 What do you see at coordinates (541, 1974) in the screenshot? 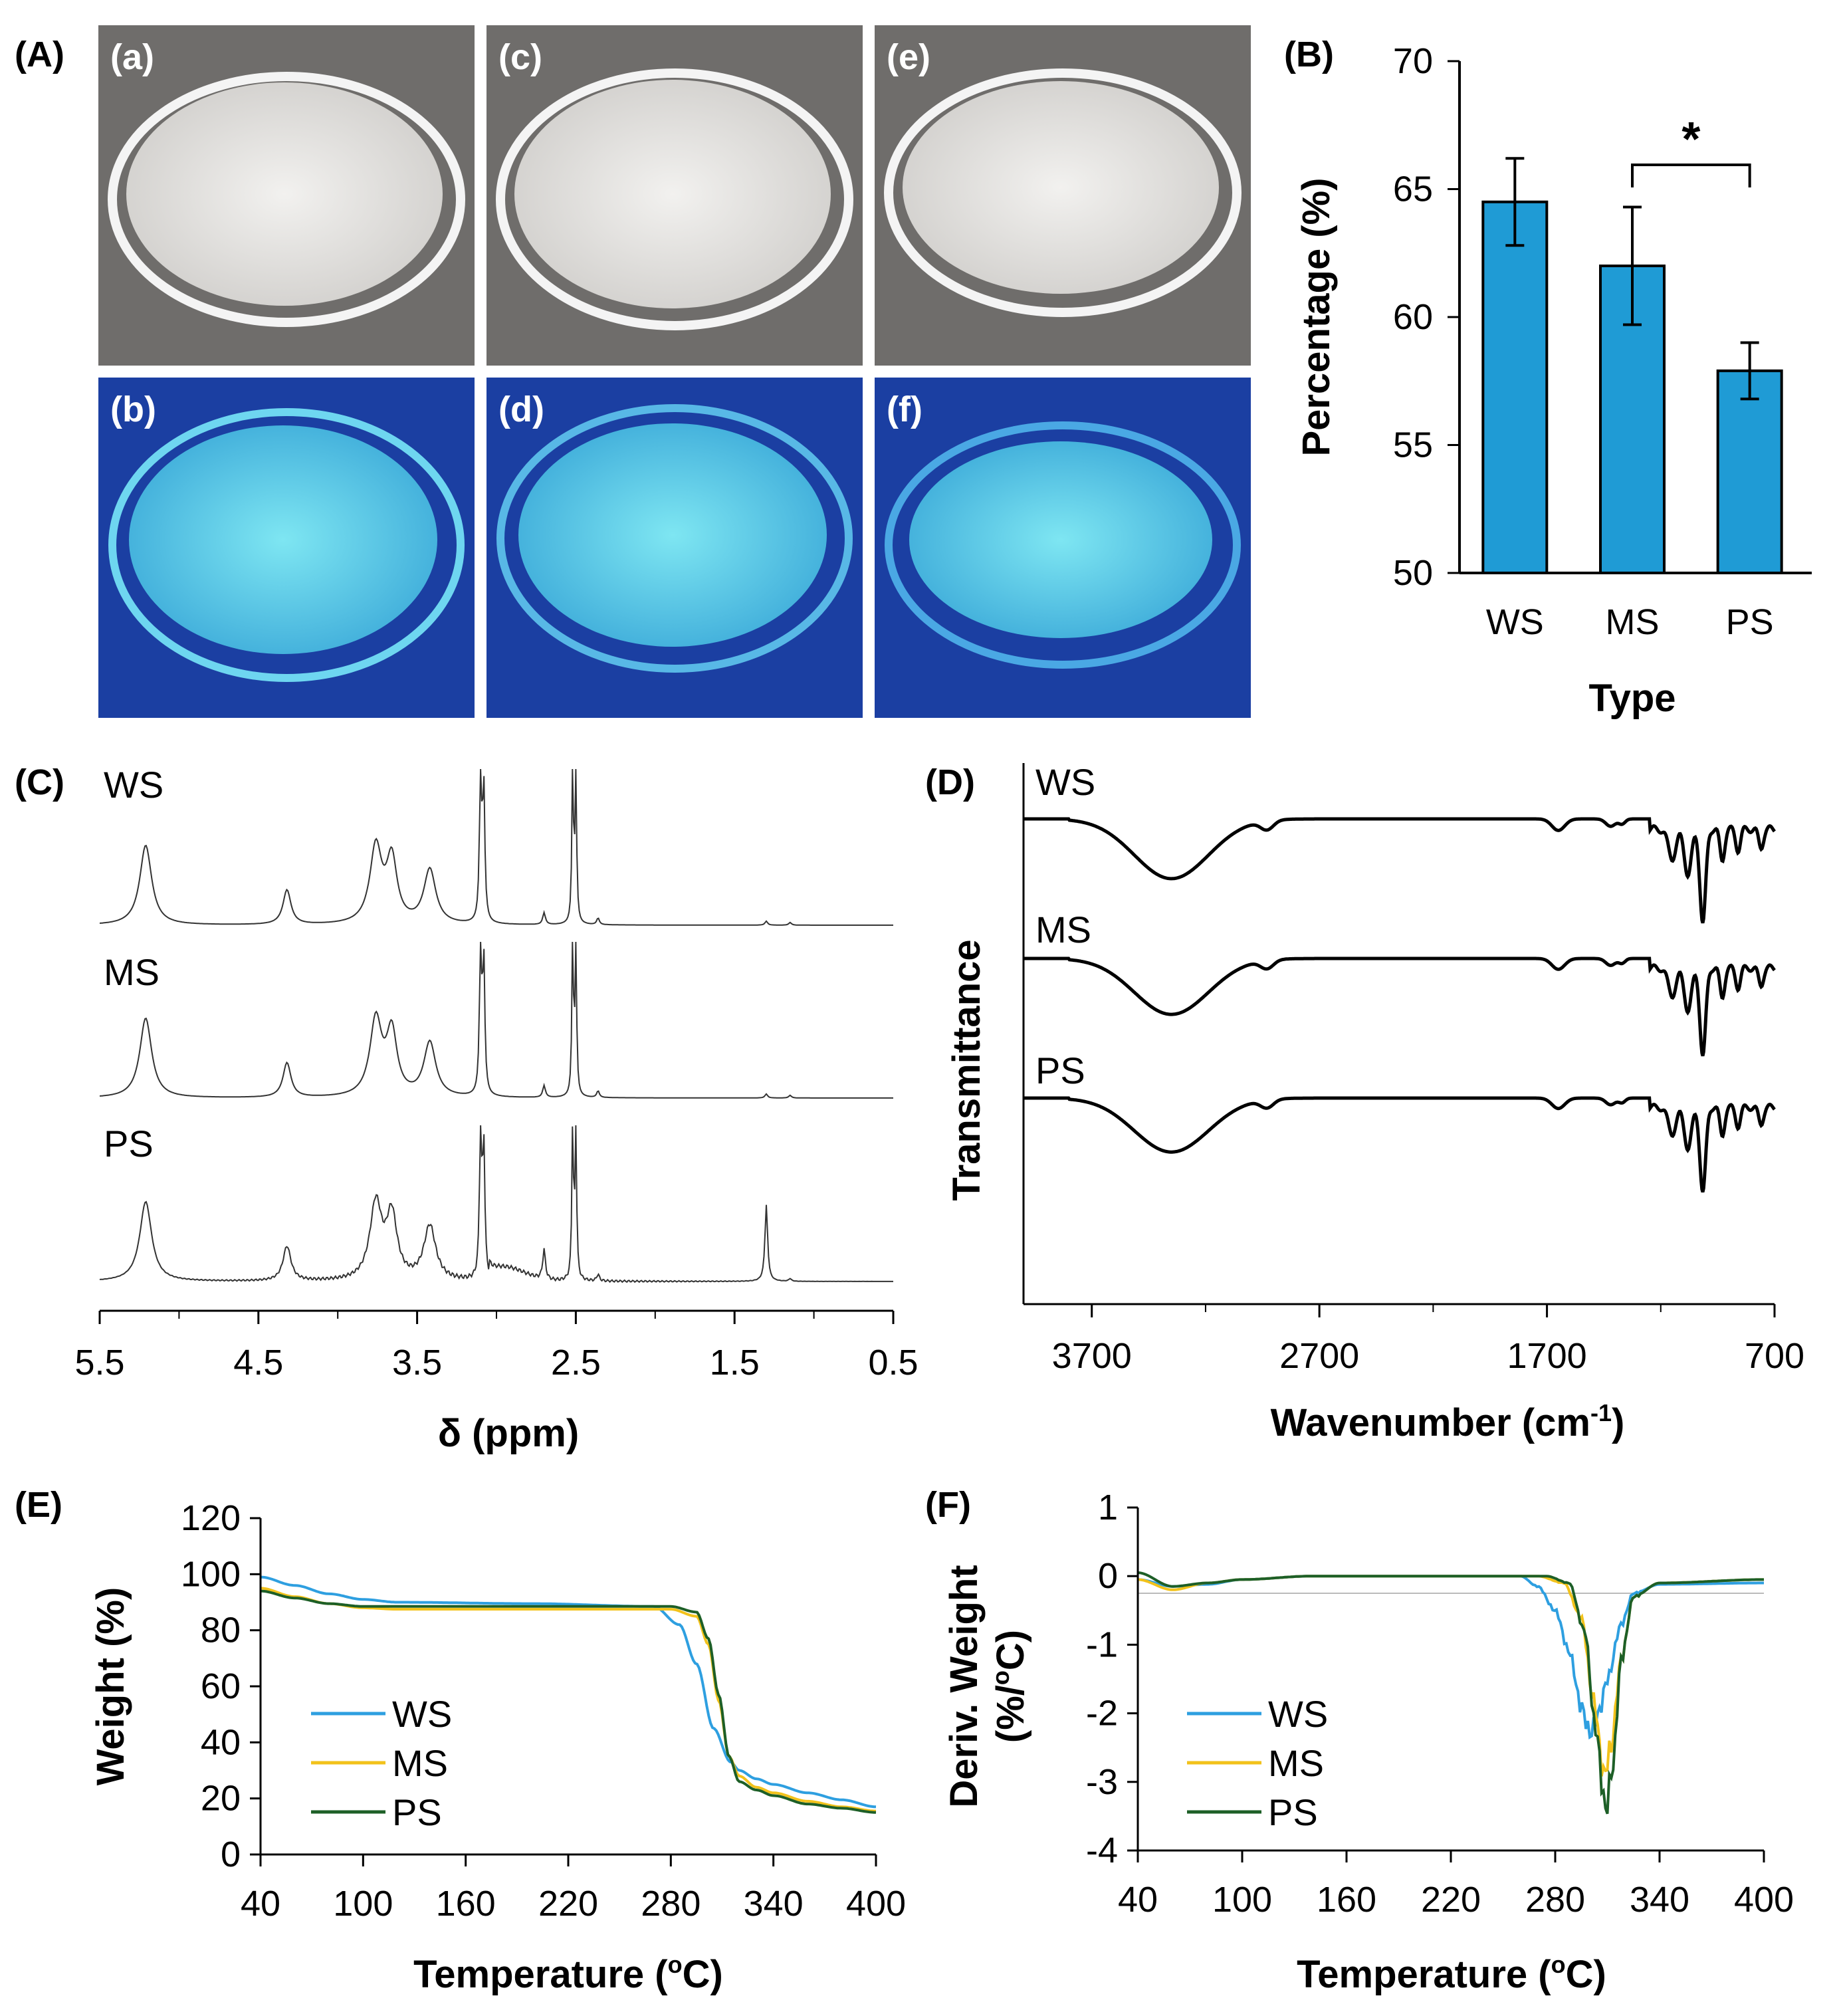
I see `e-x-title-main: Temperature (` at bounding box center [541, 1974].